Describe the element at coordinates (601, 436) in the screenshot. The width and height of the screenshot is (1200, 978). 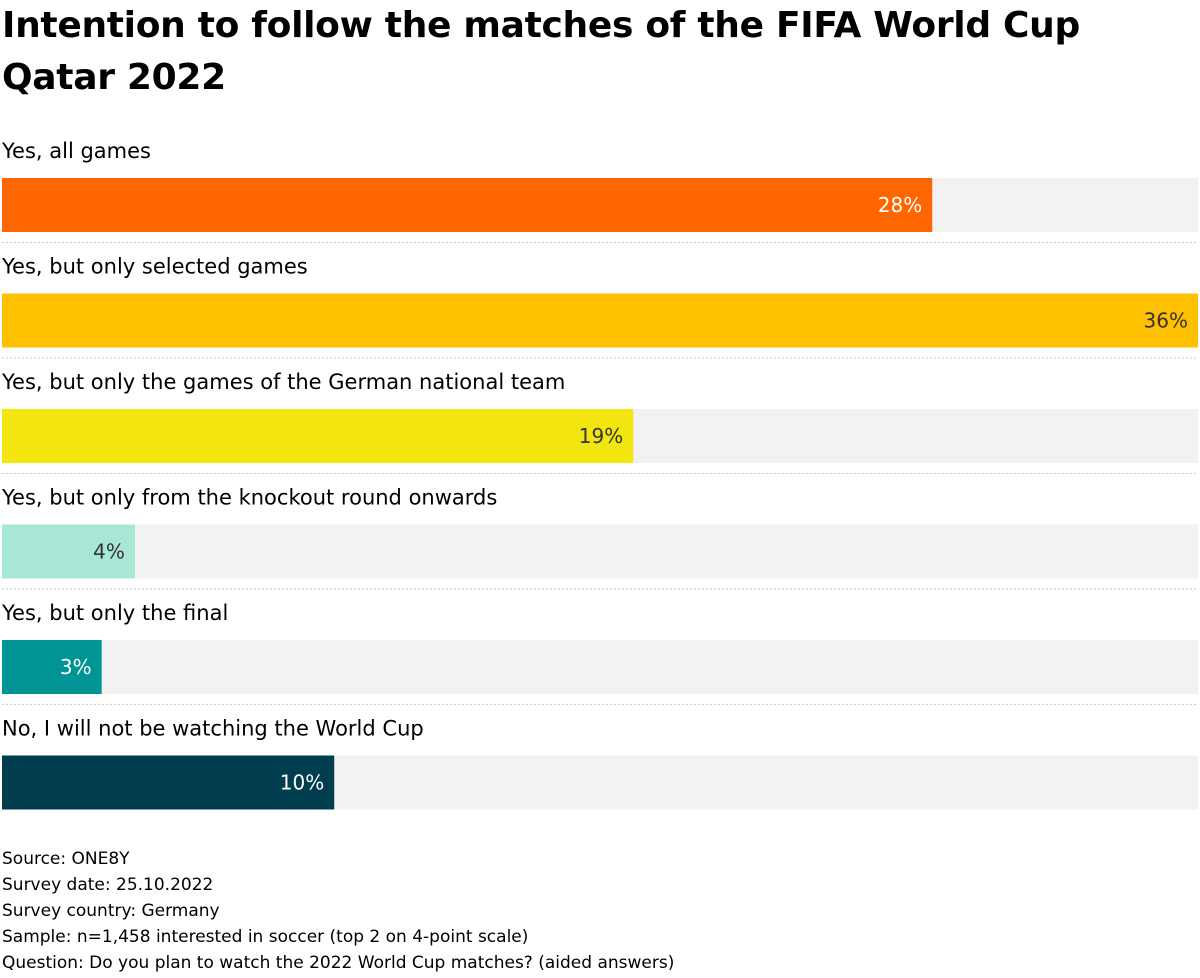
I see `value-label: 19%` at that location.